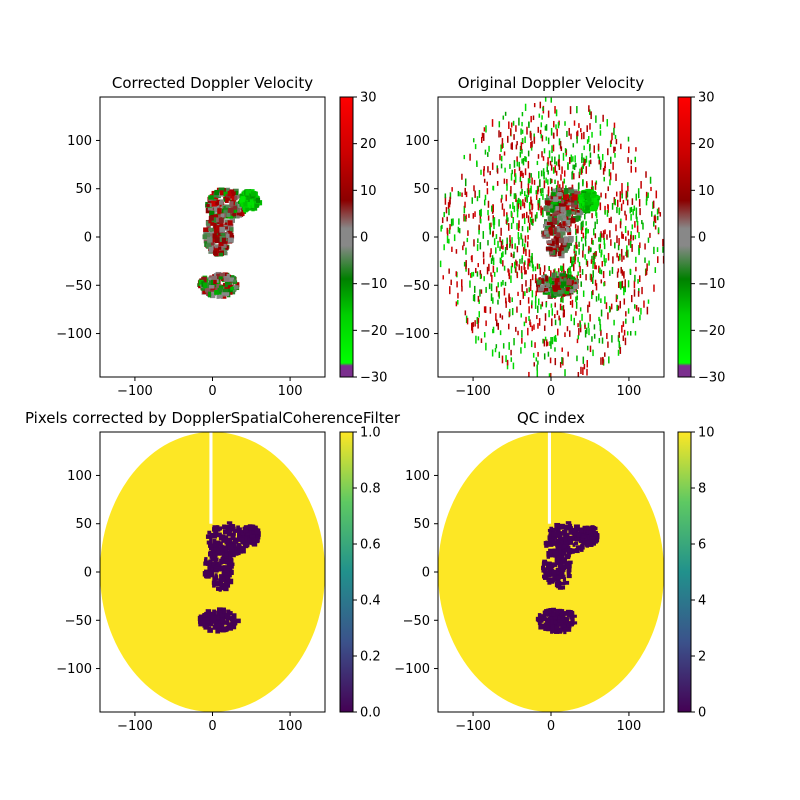  Describe the element at coordinates (702, 657) in the screenshot. I see `colorbar-tick-label: 2` at that location.